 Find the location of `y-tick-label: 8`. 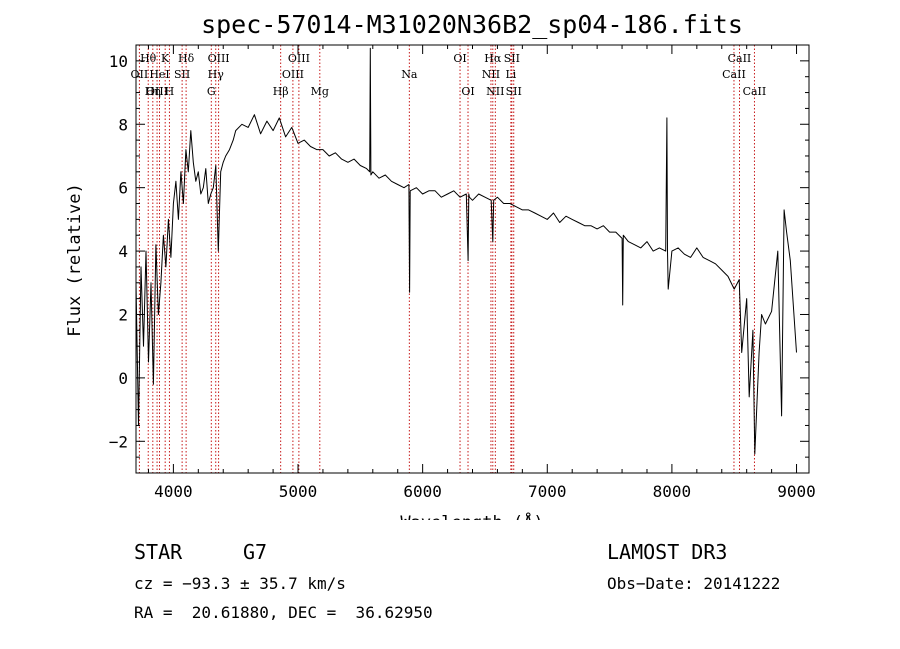

y-tick-label: 8 is located at coordinates (123, 124).